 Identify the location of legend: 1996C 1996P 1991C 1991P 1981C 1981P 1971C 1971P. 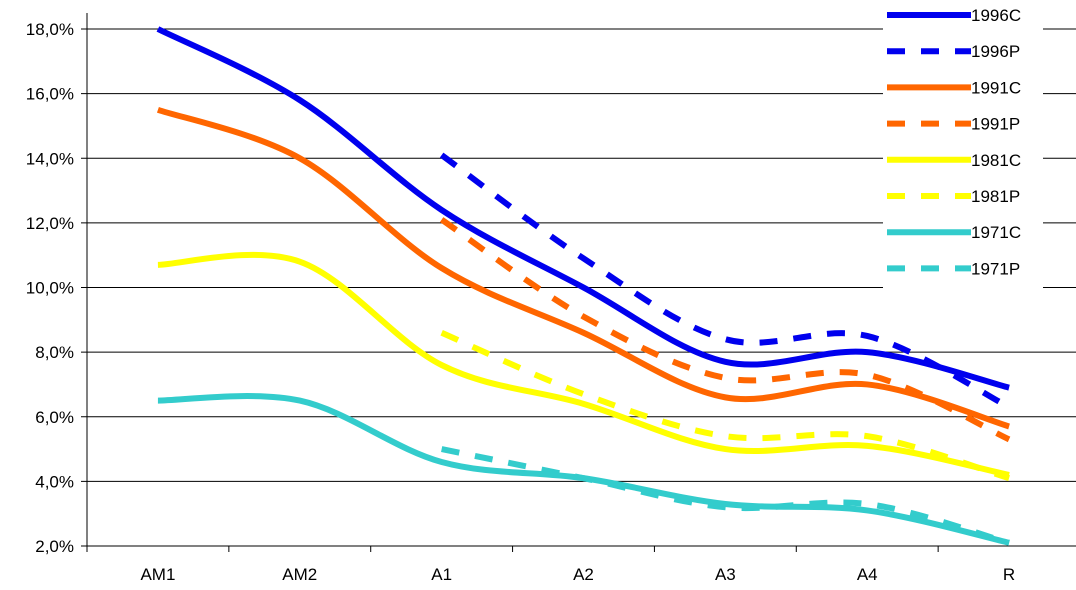
(963, 145).